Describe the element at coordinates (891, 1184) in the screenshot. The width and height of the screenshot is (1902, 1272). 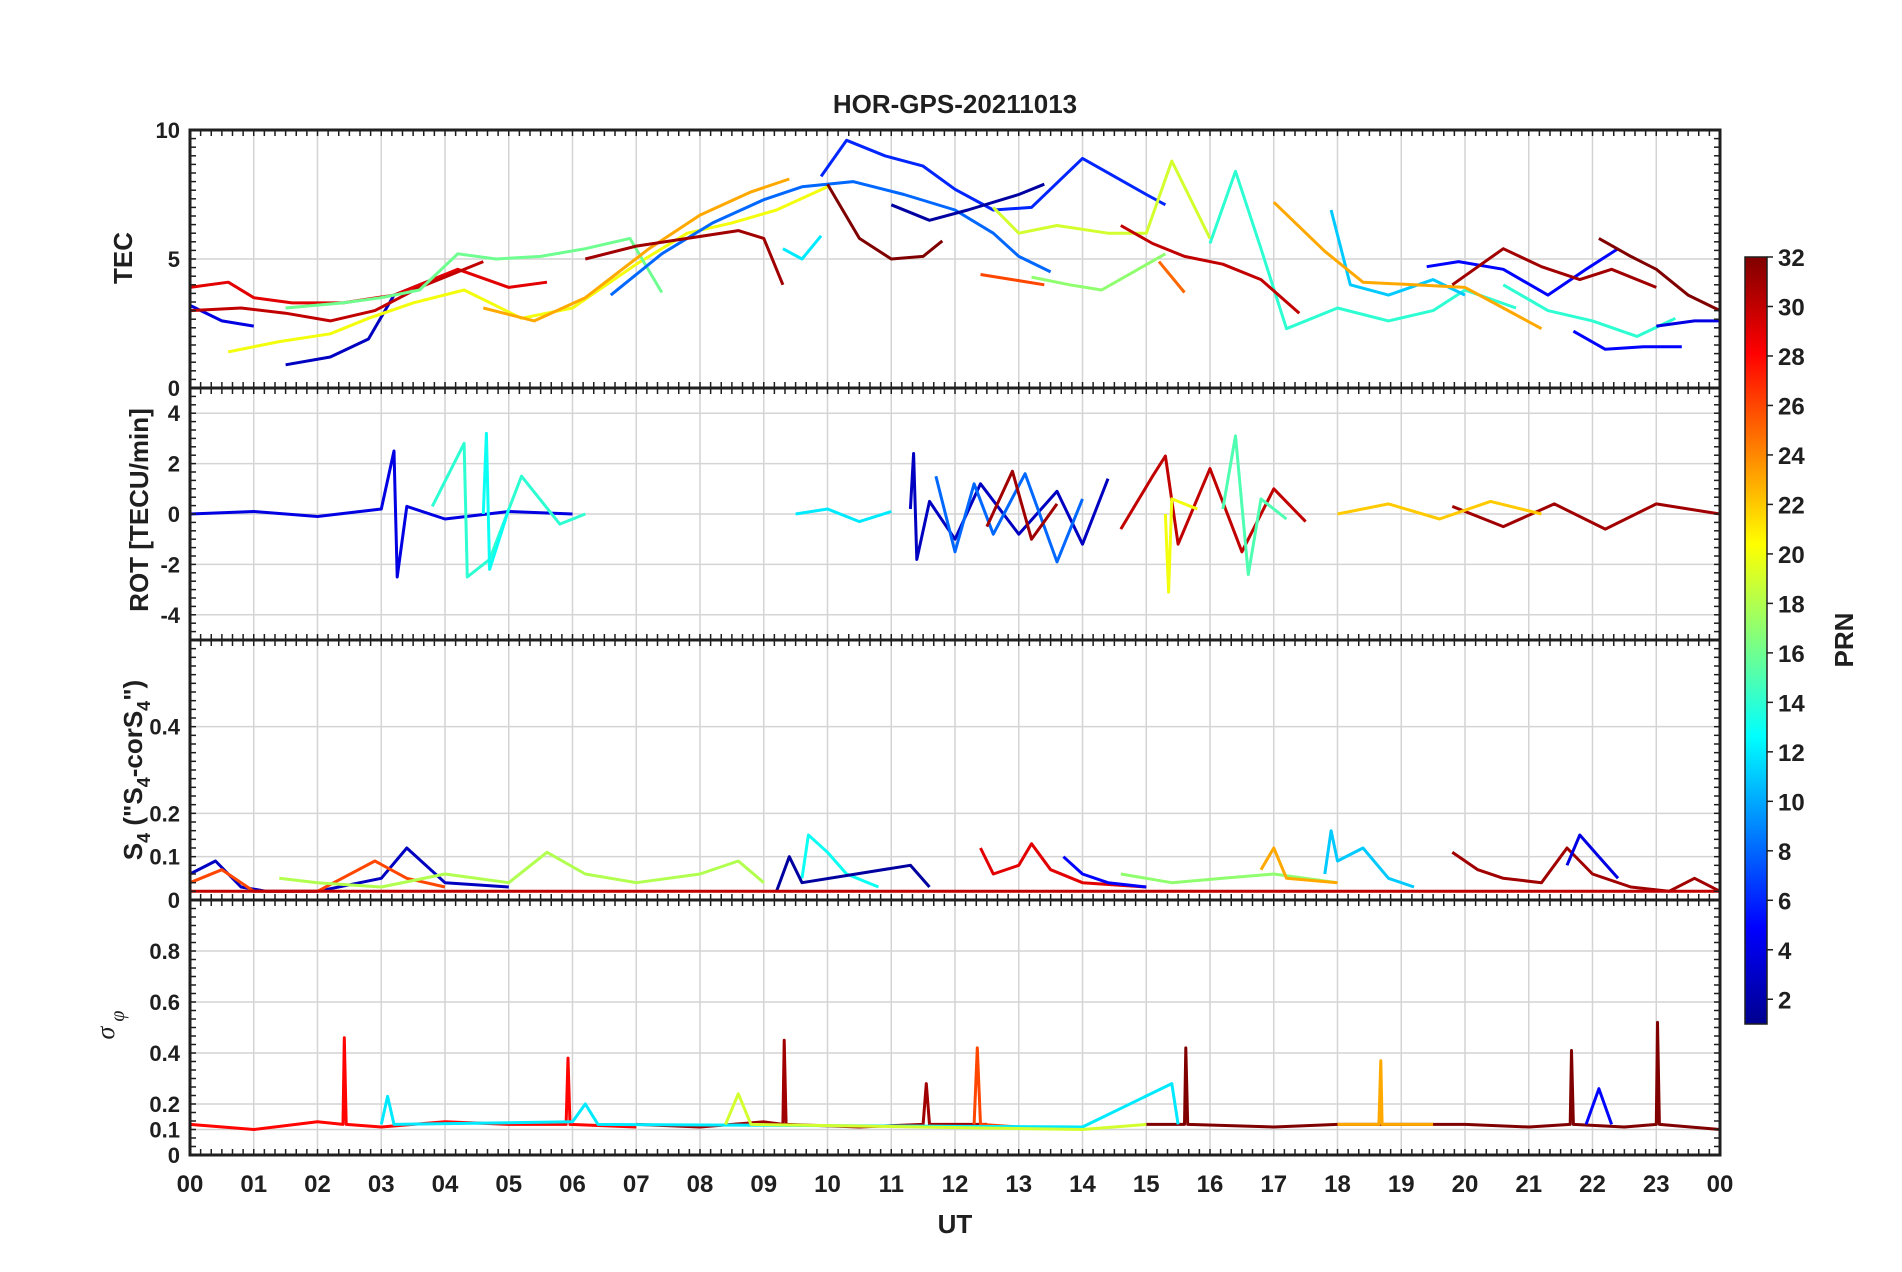
I see `x-tick-label: 11` at that location.